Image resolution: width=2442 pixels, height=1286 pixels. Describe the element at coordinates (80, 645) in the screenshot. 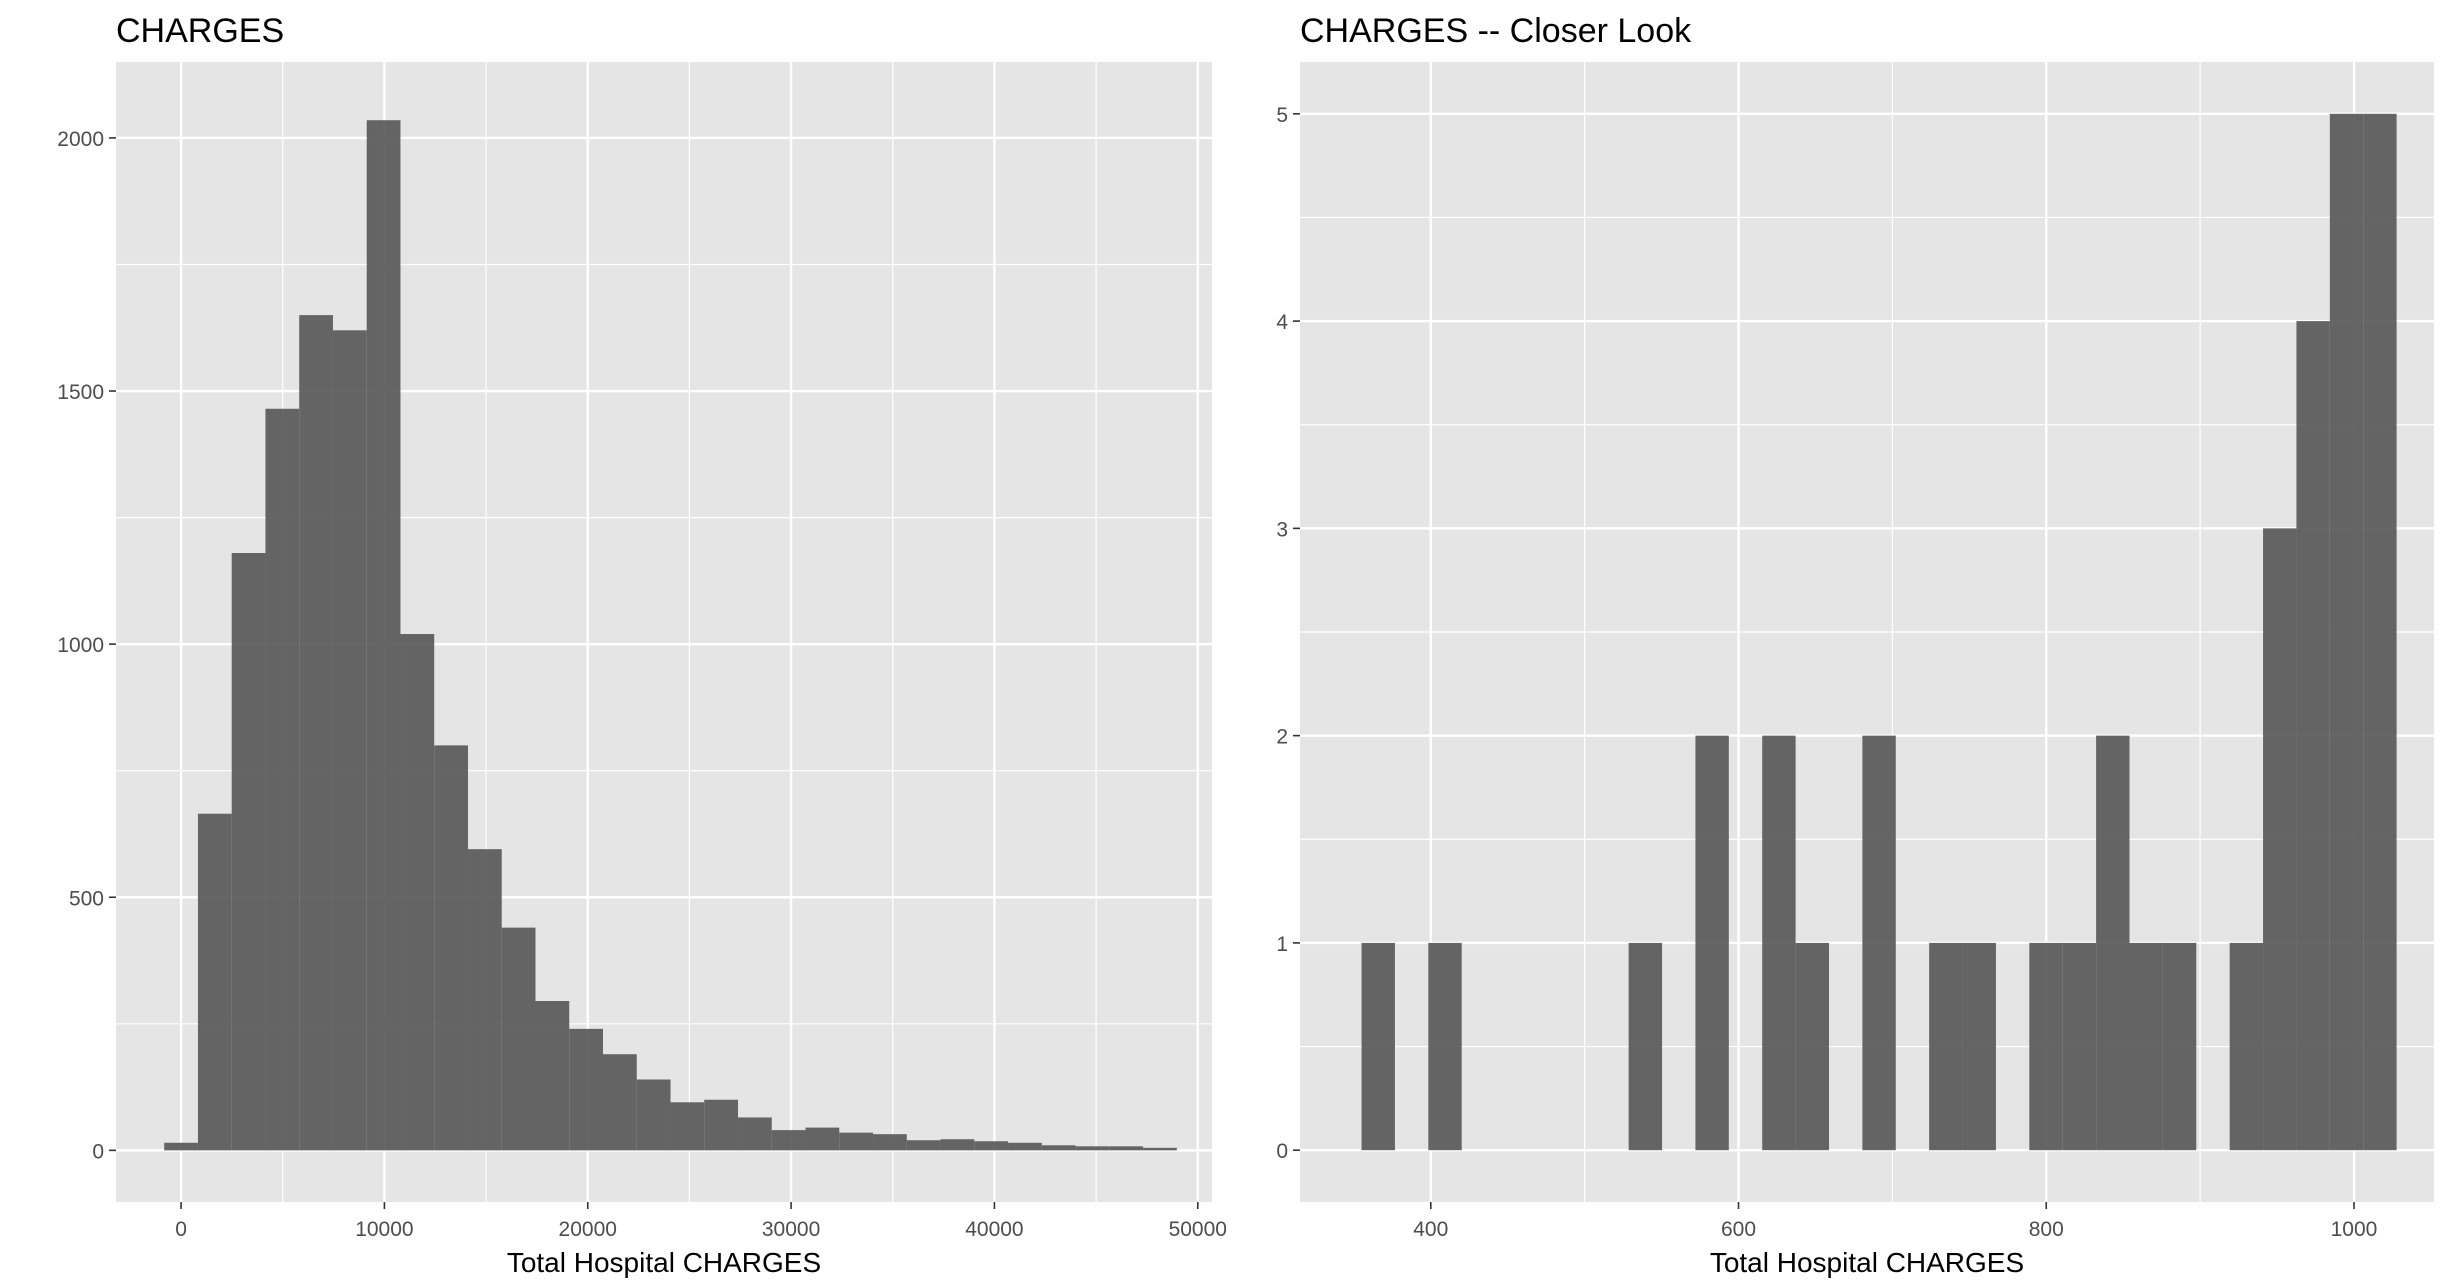

I see `chart1-ytick-label: 1000` at that location.